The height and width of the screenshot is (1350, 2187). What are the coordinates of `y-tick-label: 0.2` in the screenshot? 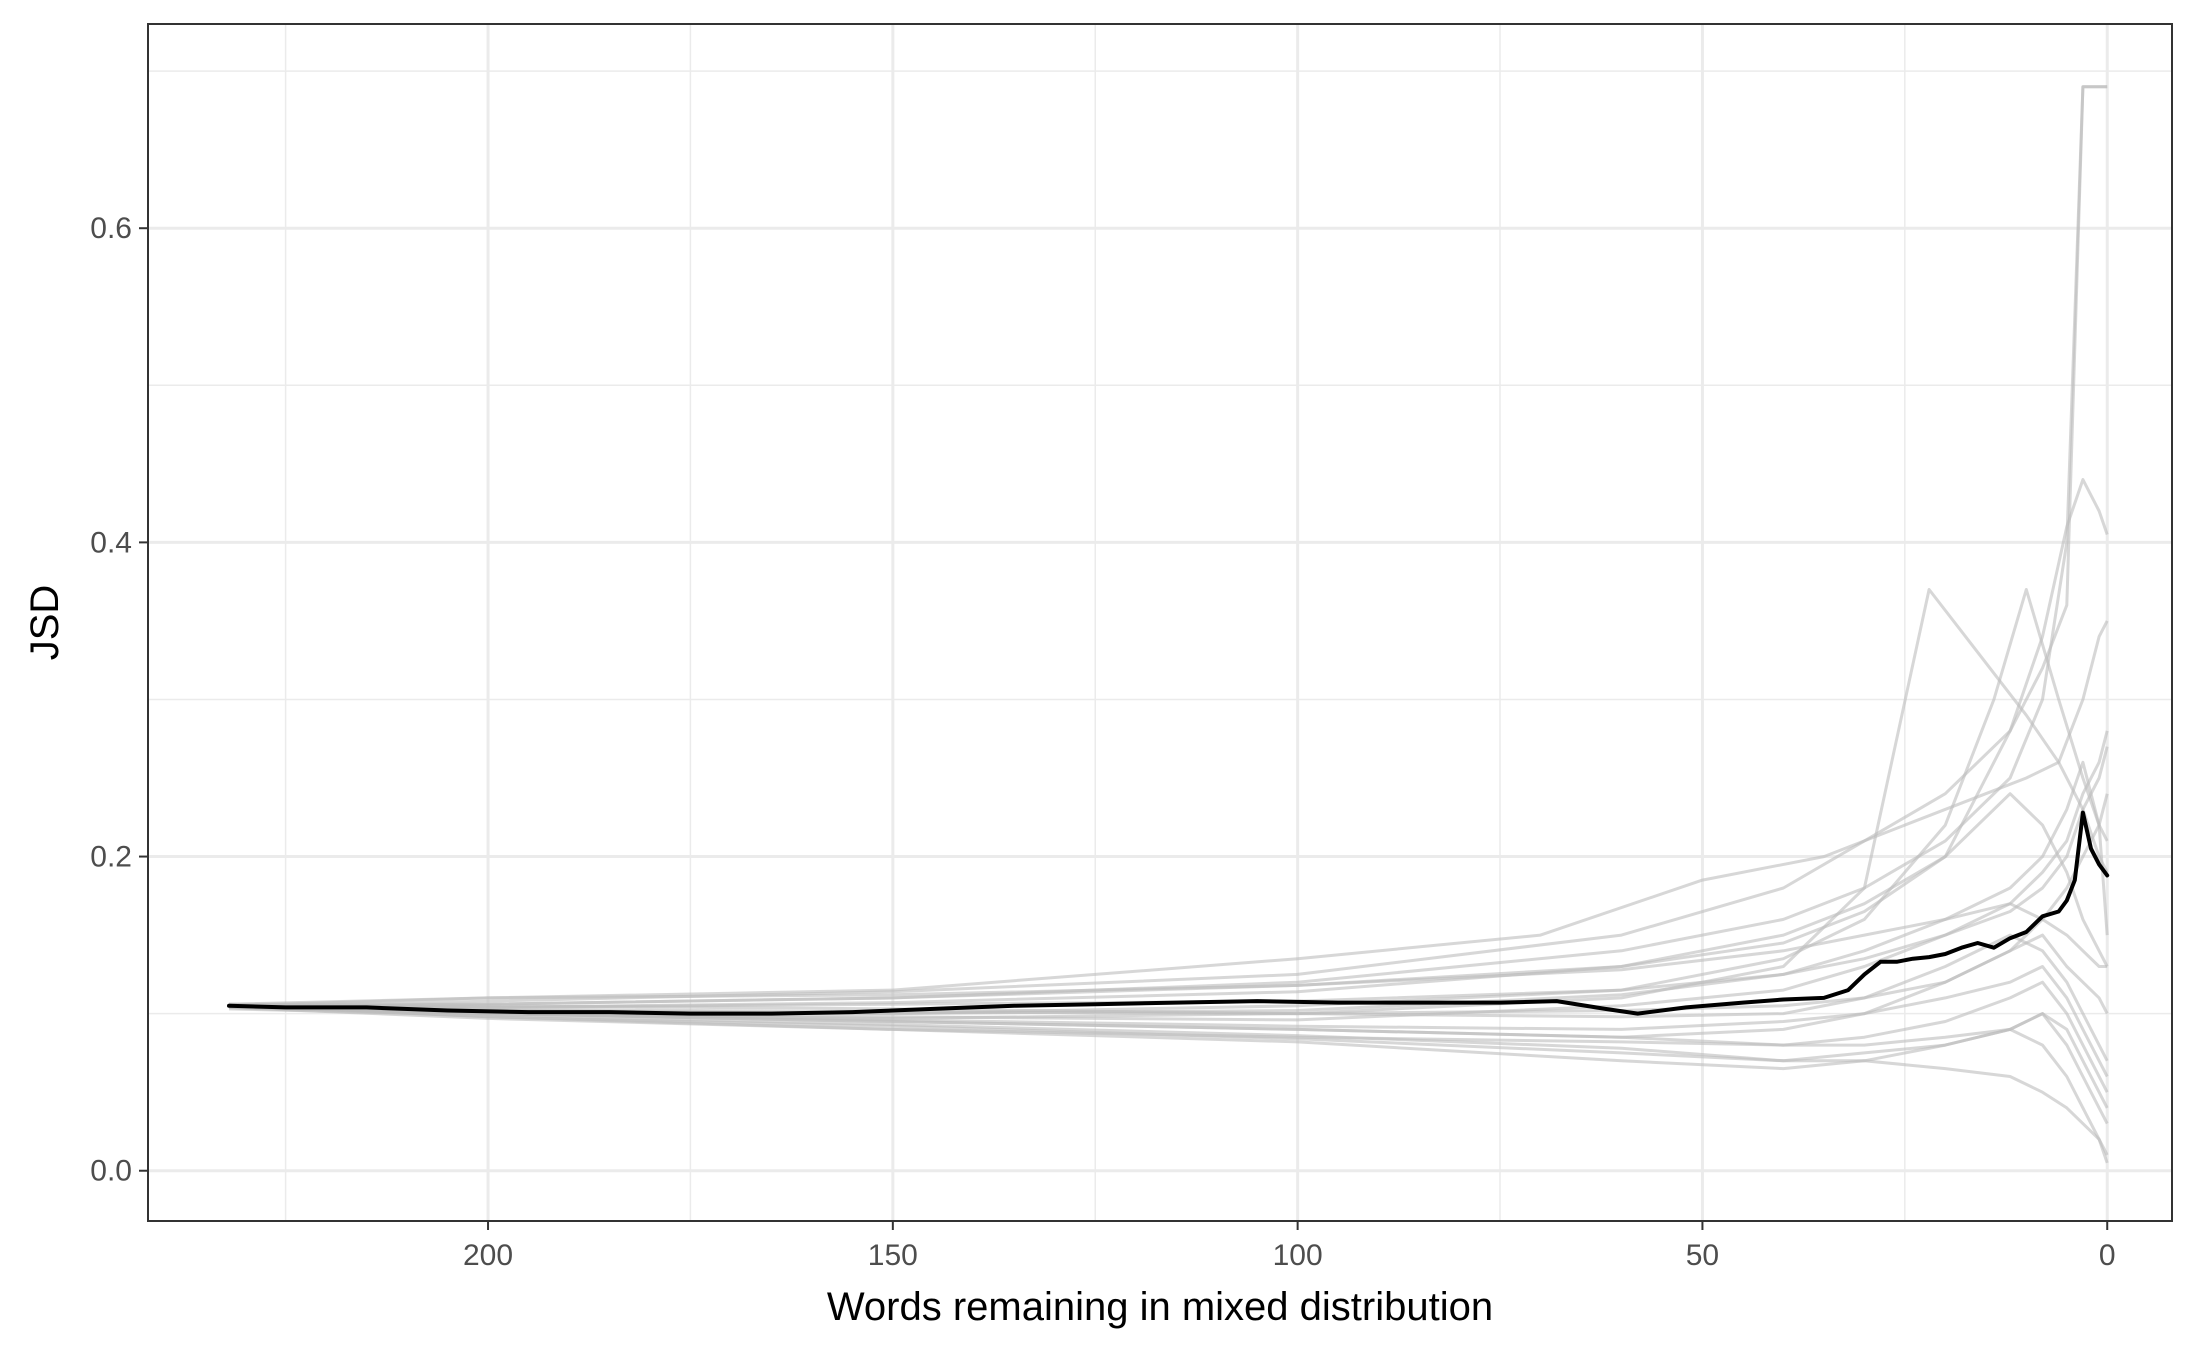 It's located at (111, 857).